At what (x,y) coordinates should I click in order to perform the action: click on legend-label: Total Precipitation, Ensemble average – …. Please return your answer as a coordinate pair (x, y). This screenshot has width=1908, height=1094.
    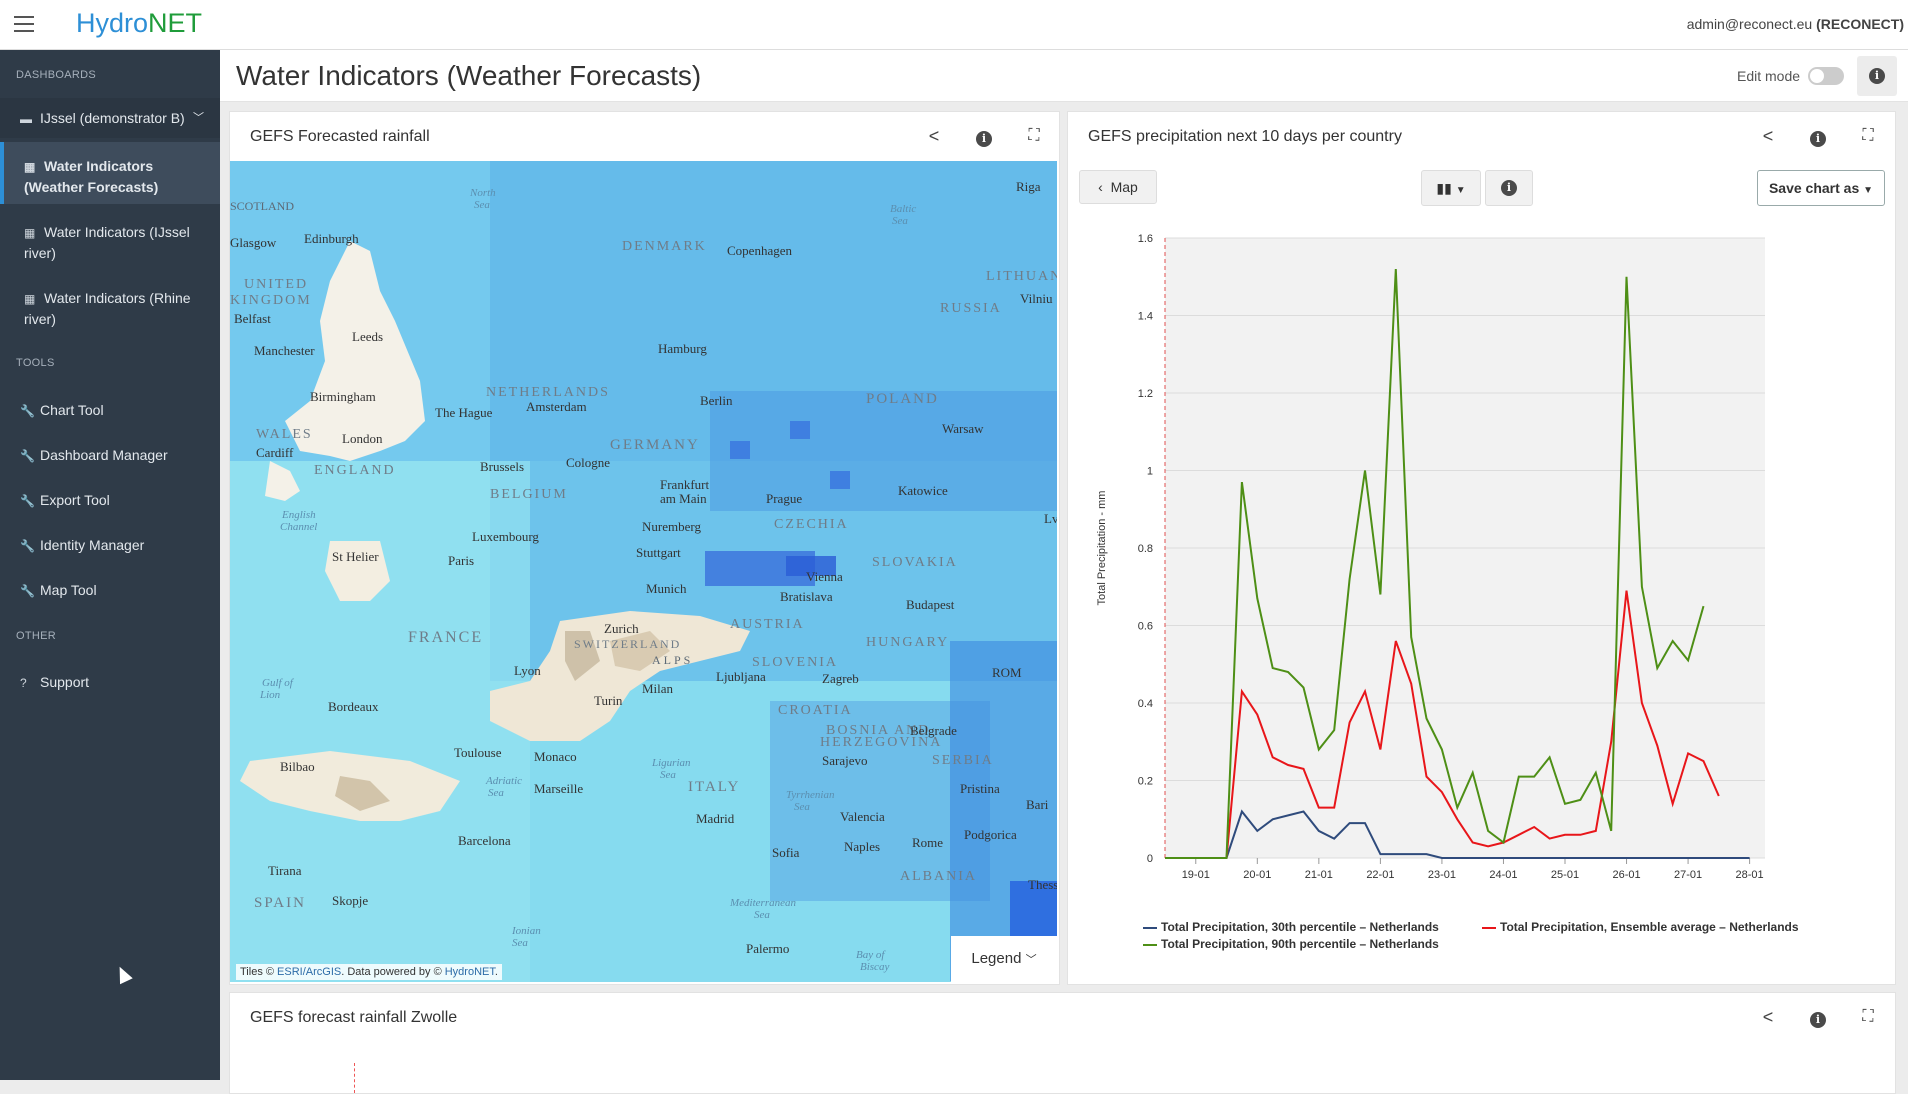
    Looking at the image, I should click on (1649, 927).